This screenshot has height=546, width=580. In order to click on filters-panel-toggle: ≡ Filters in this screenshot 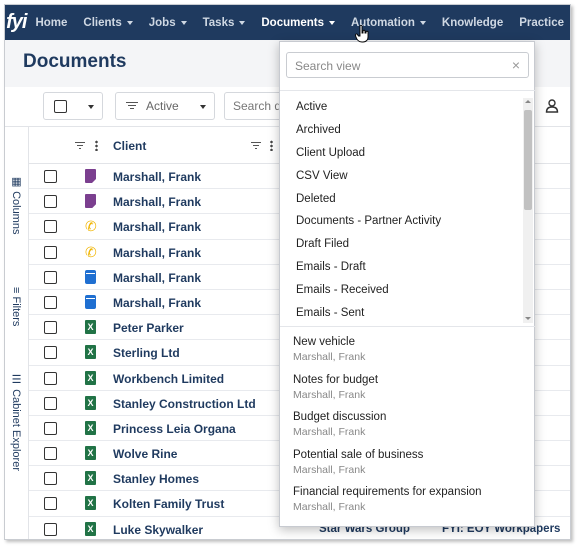, I will do `click(16, 306)`.